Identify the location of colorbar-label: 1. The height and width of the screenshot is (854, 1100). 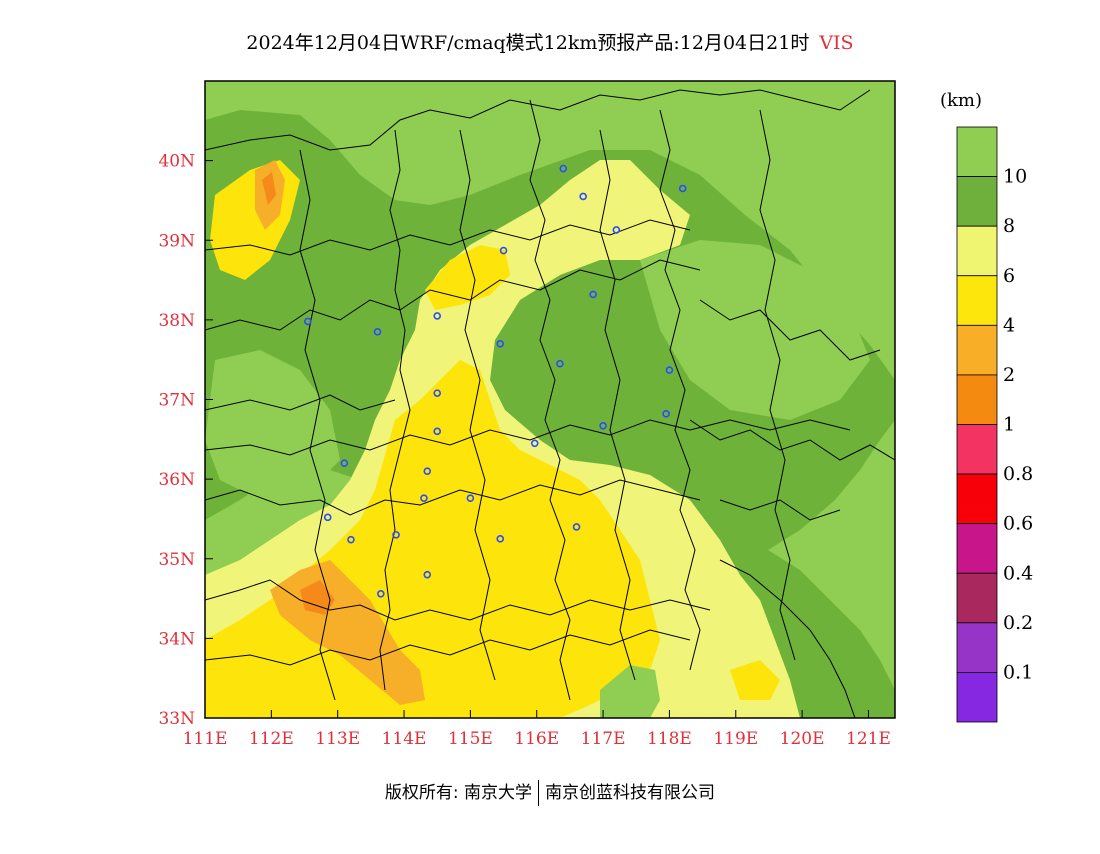
(1009, 425).